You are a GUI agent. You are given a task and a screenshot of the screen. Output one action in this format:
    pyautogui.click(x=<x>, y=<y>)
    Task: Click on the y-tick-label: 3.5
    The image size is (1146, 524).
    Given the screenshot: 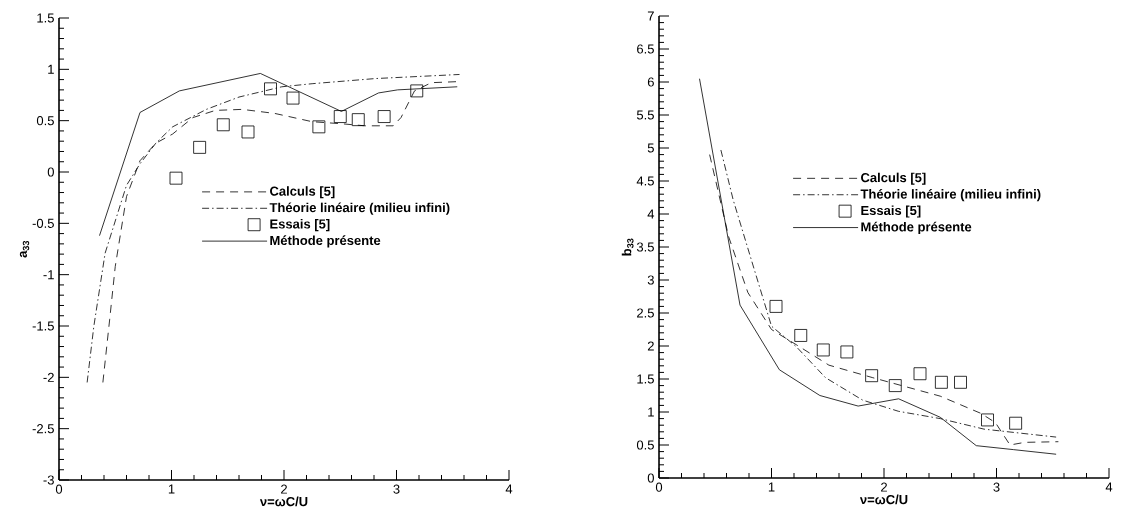 What is the action you would take?
    pyautogui.click(x=645, y=247)
    